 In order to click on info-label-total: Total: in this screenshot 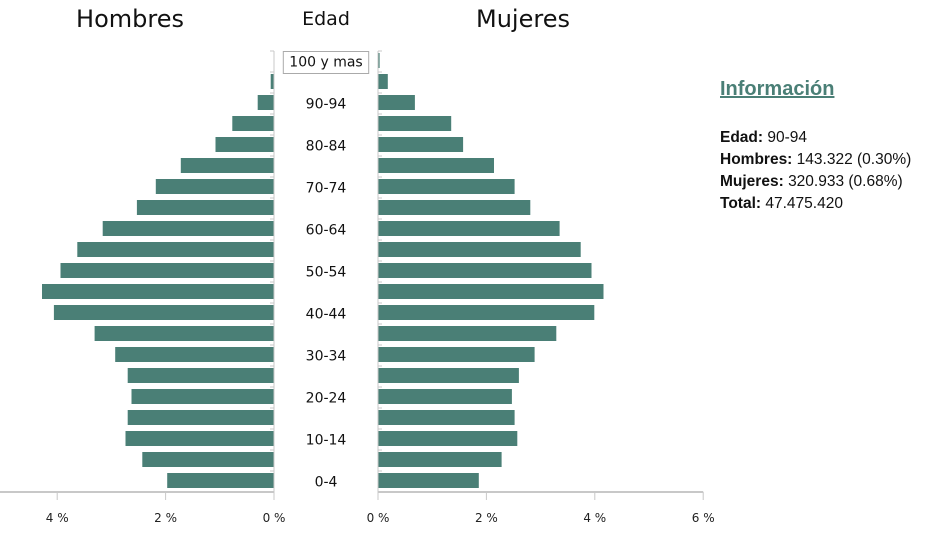, I will do `click(741, 203)`.